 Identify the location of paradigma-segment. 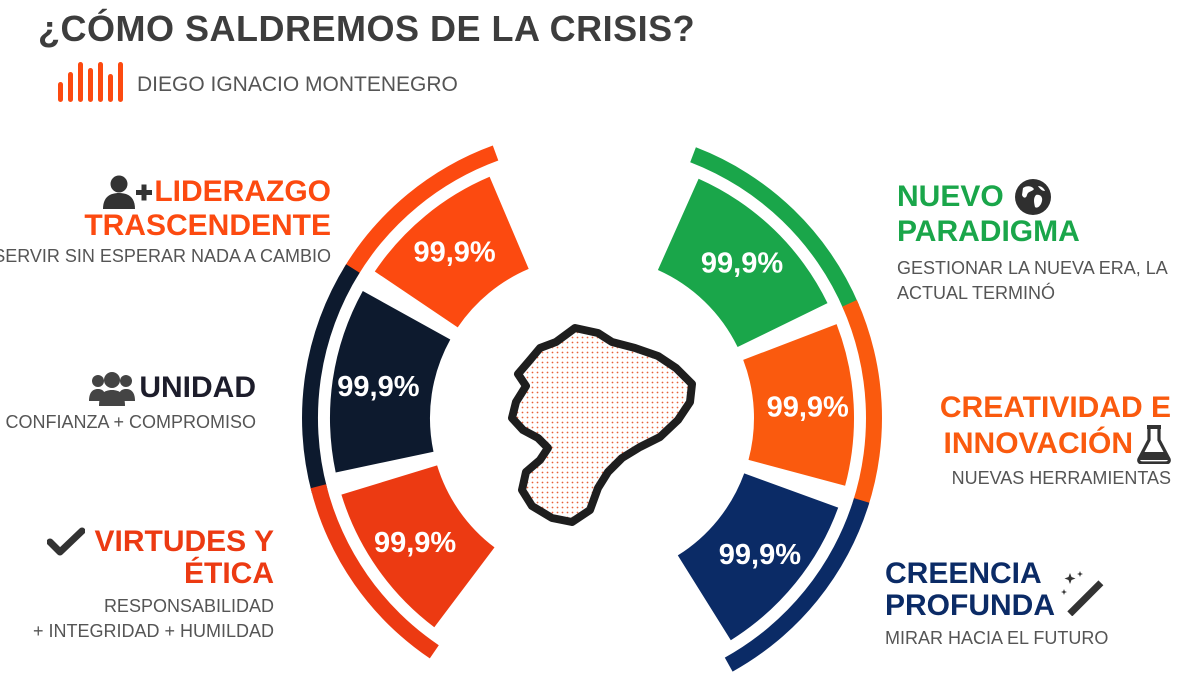
(742, 262).